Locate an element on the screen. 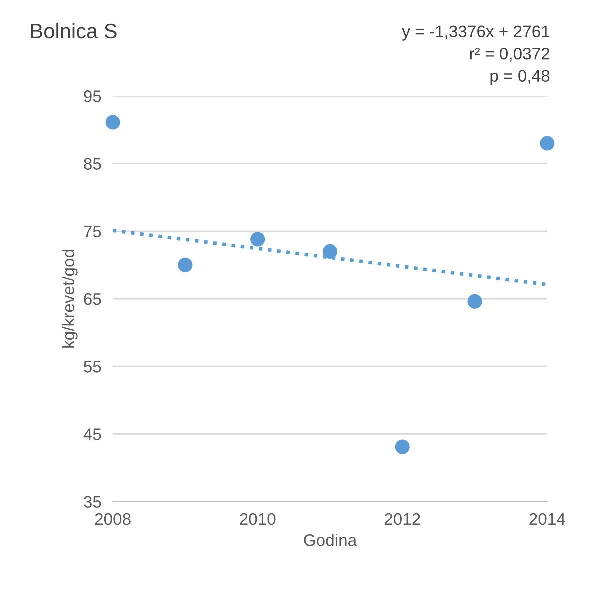 This screenshot has height=601, width=595. text: y = -1,3376x + 2761 is located at coordinates (476, 33).